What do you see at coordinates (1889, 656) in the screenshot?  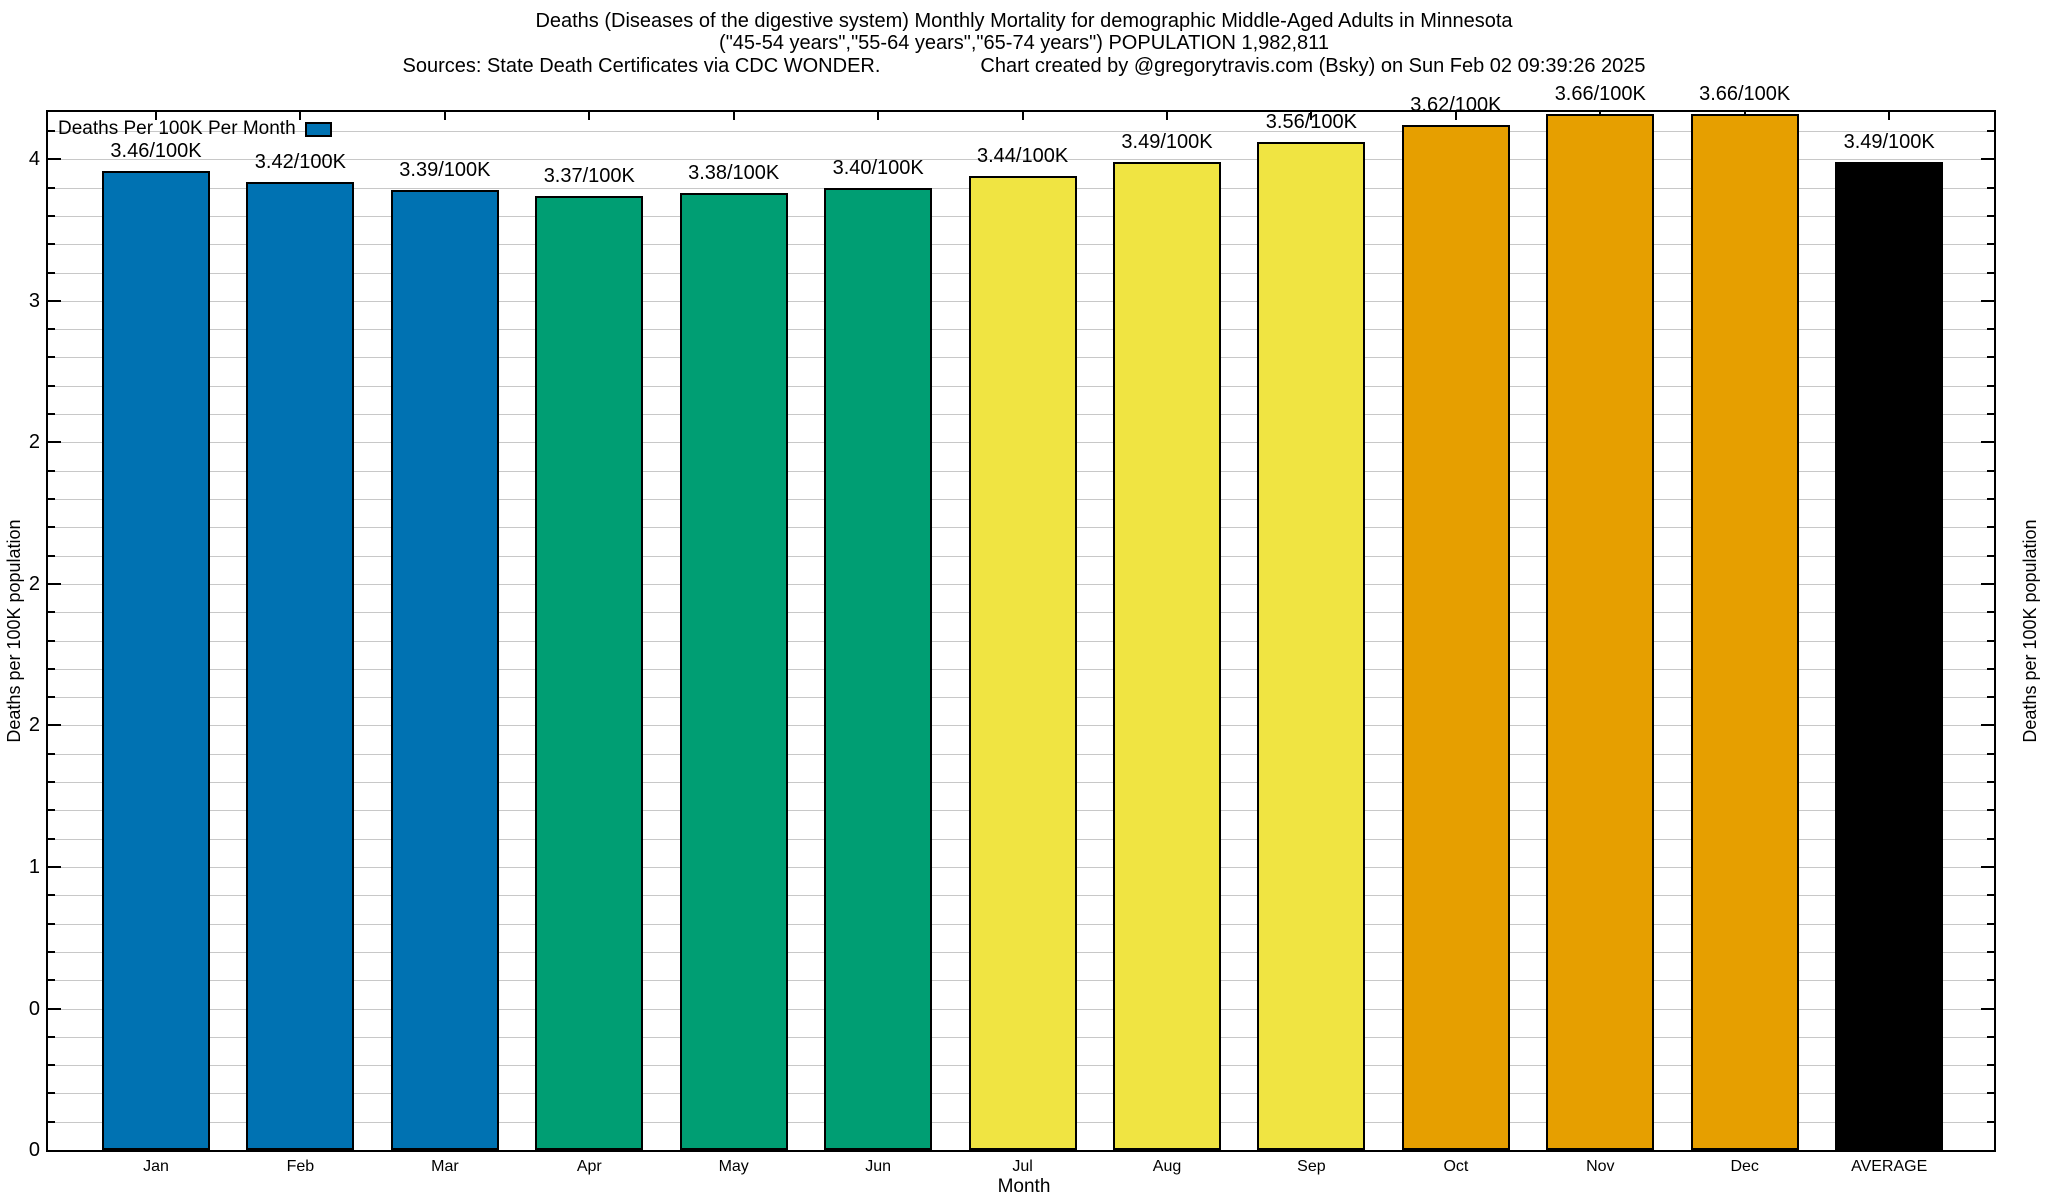 I see `bar-average` at bounding box center [1889, 656].